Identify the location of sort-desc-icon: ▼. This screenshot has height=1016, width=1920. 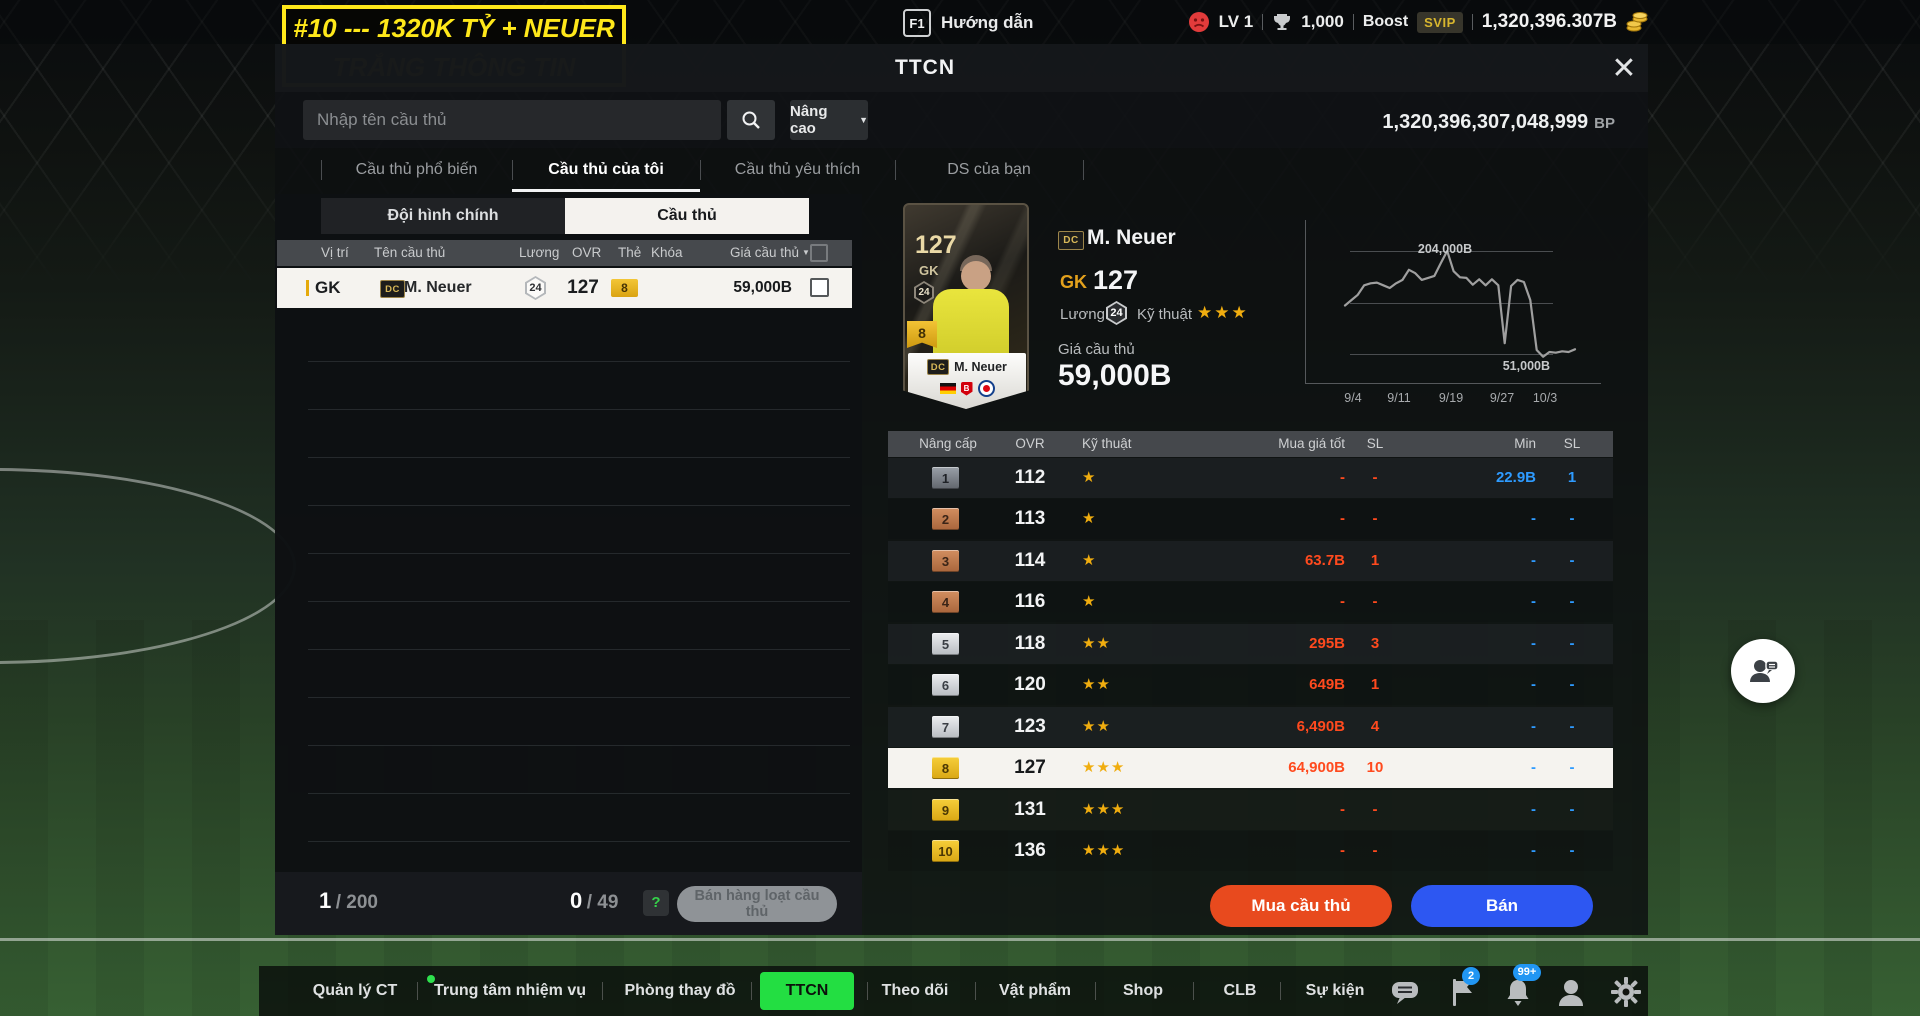
(806, 252).